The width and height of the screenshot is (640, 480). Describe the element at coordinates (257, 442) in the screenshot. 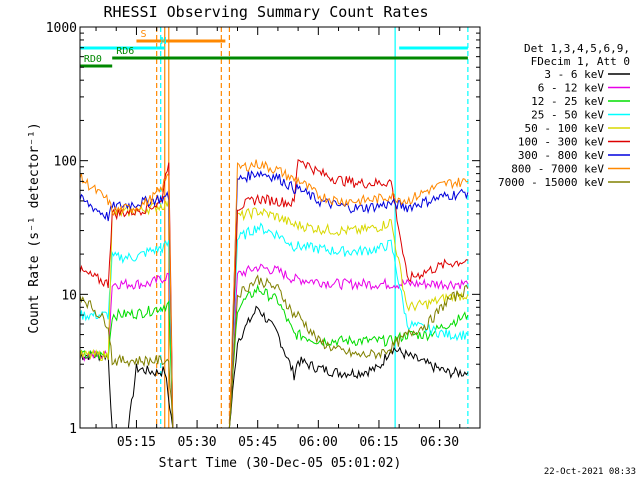

I see `x-tick-label: 05:45` at that location.